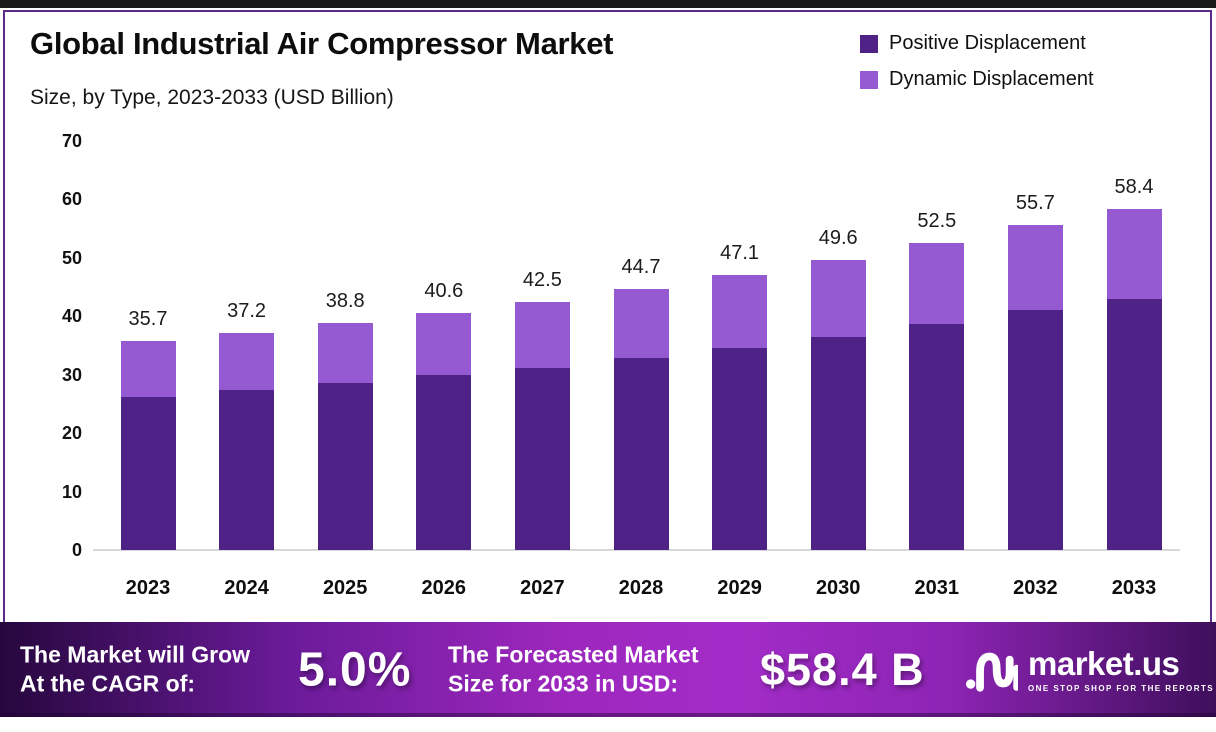 This screenshot has height=732, width=1216. What do you see at coordinates (444, 588) in the screenshot?
I see `x-axis-label-2026: 2026` at bounding box center [444, 588].